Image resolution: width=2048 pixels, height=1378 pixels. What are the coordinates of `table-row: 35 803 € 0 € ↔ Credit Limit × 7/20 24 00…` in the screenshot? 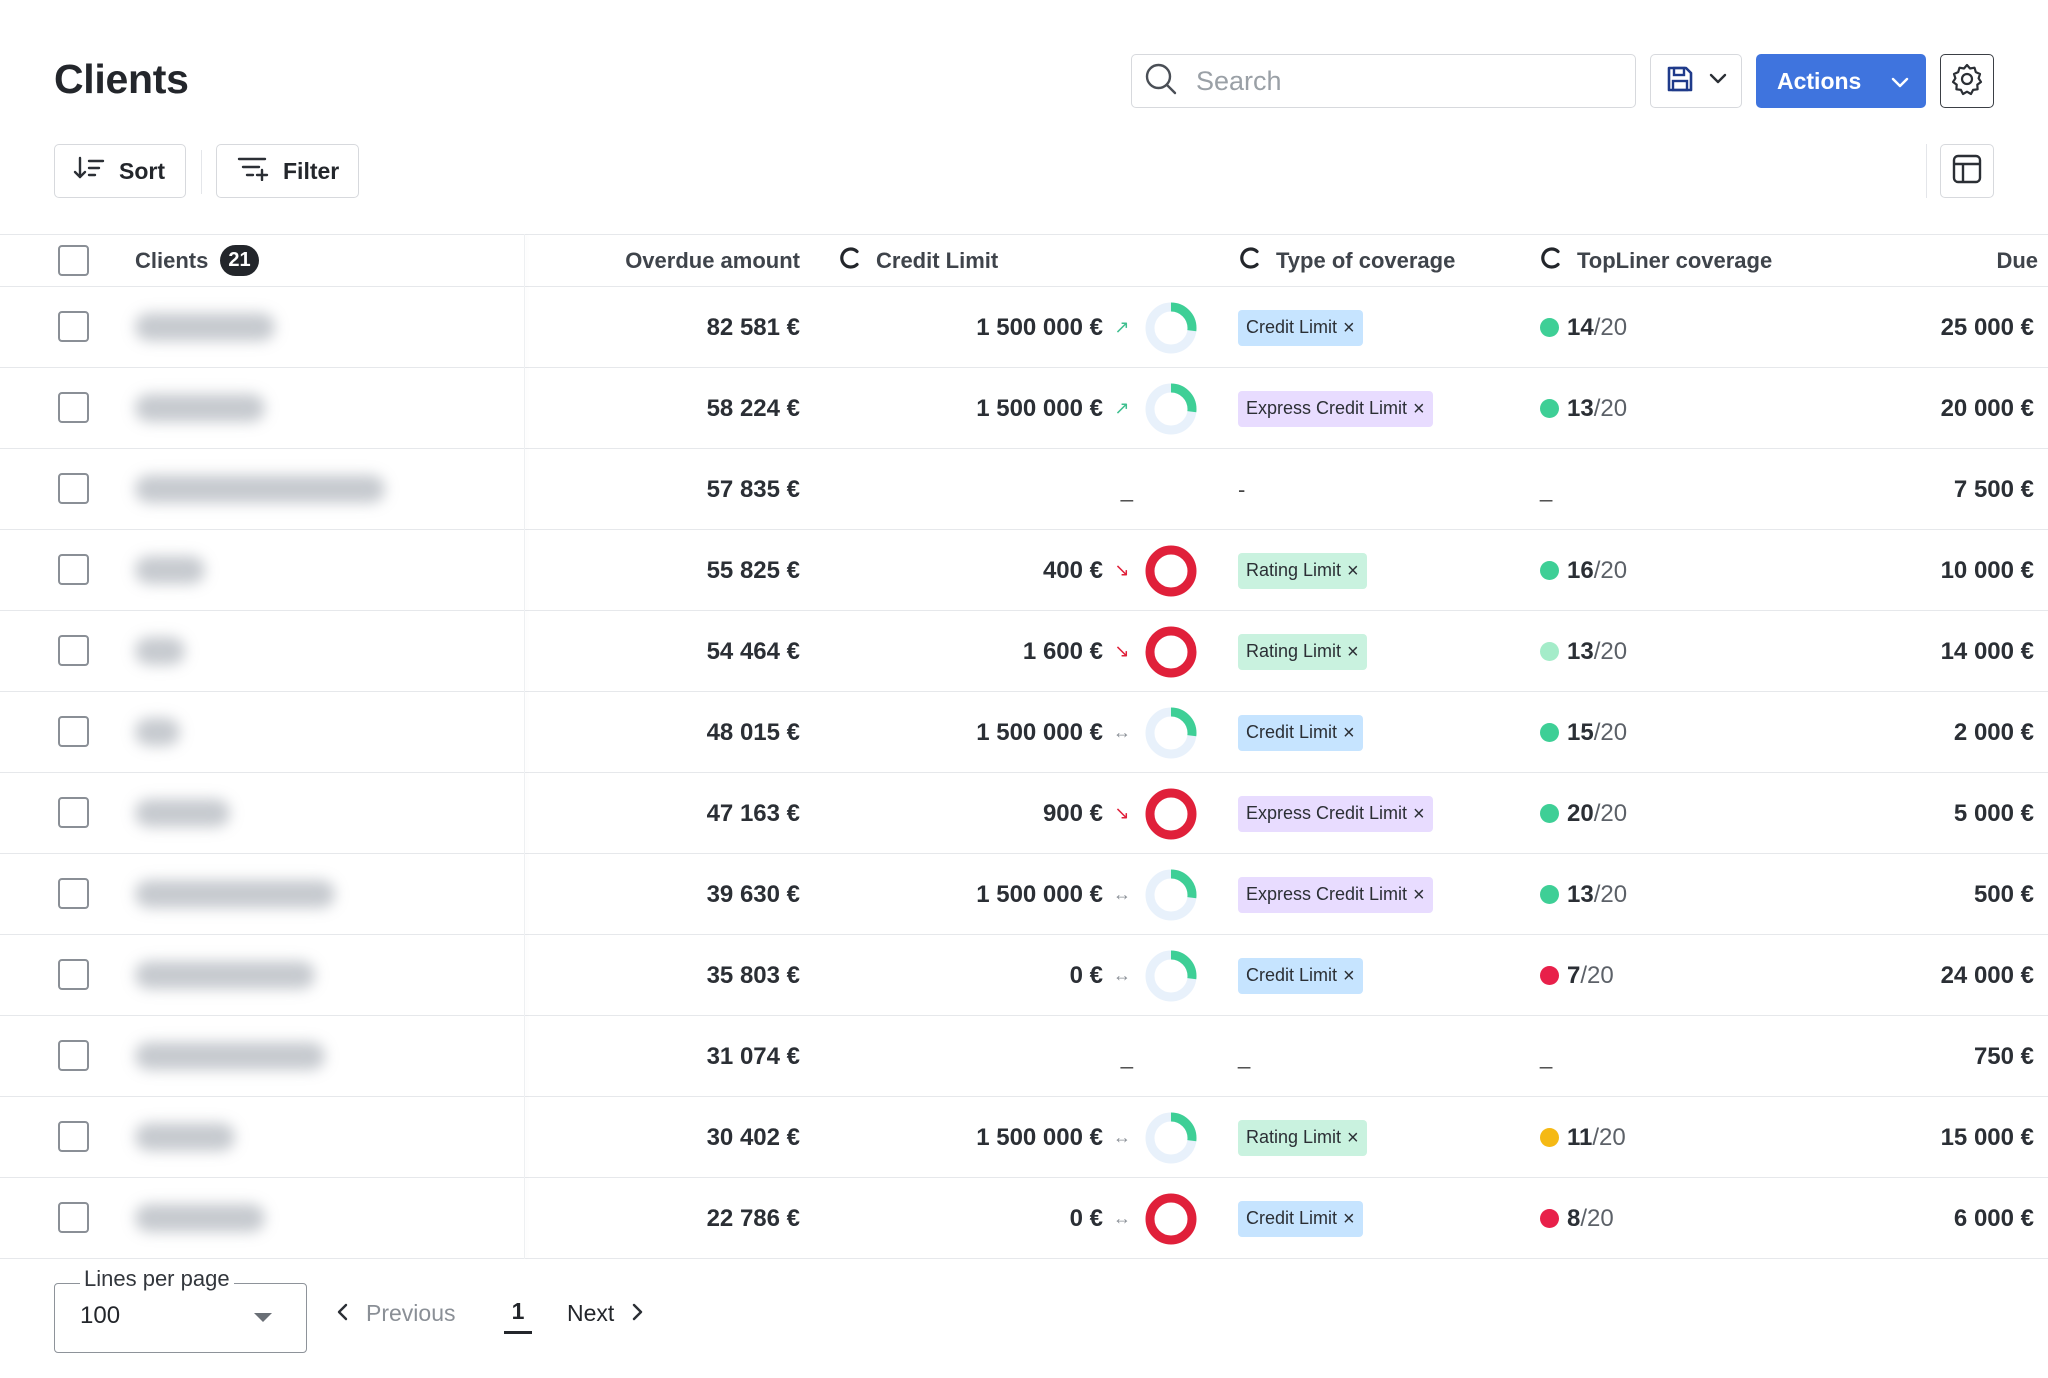 It's located at (1024, 975).